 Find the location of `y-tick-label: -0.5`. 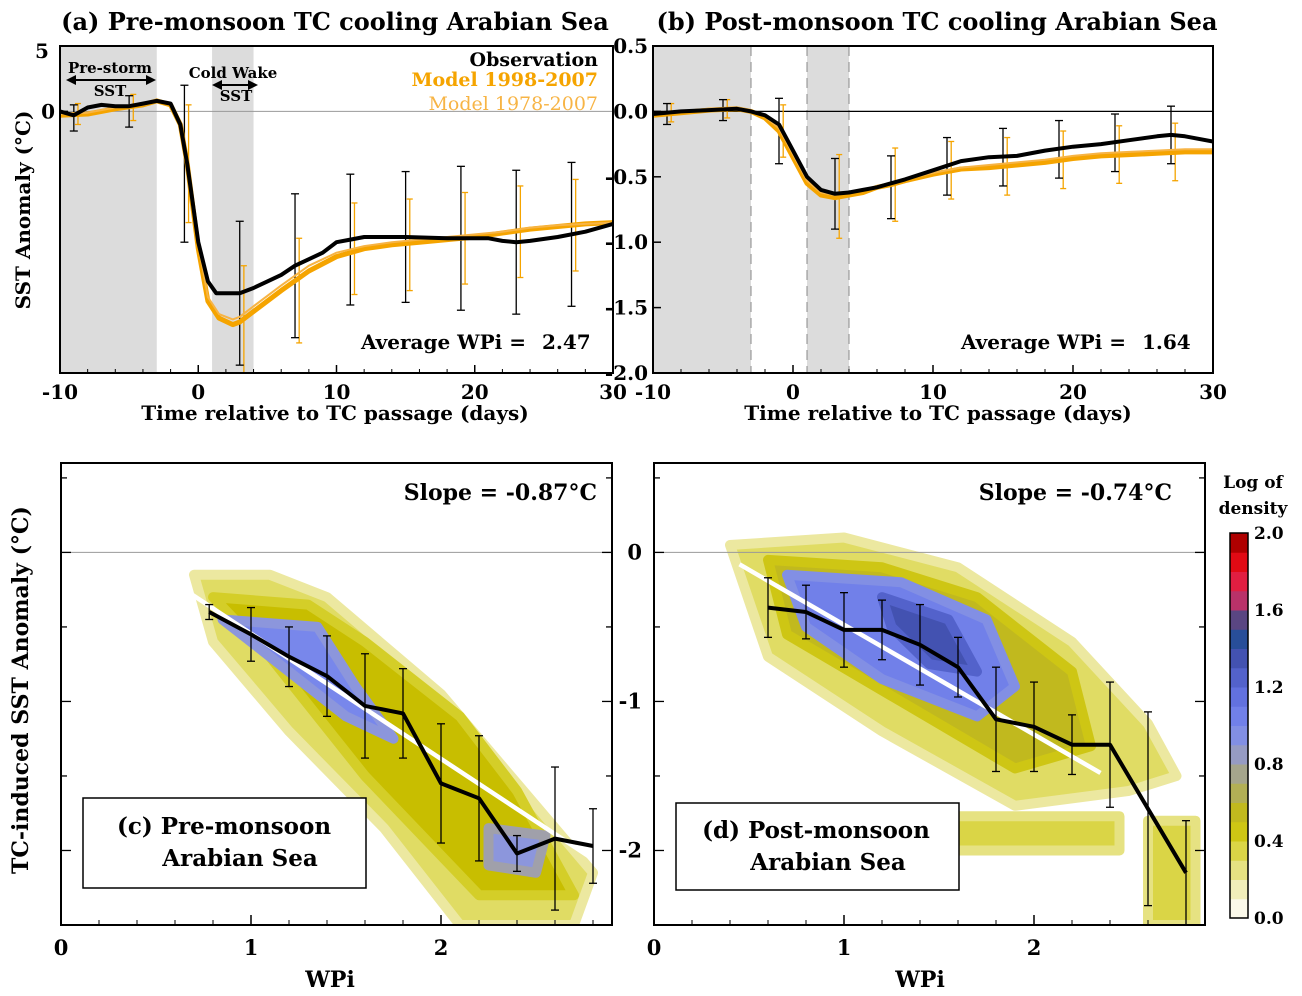

y-tick-label: -0.5 is located at coordinates (626, 177).